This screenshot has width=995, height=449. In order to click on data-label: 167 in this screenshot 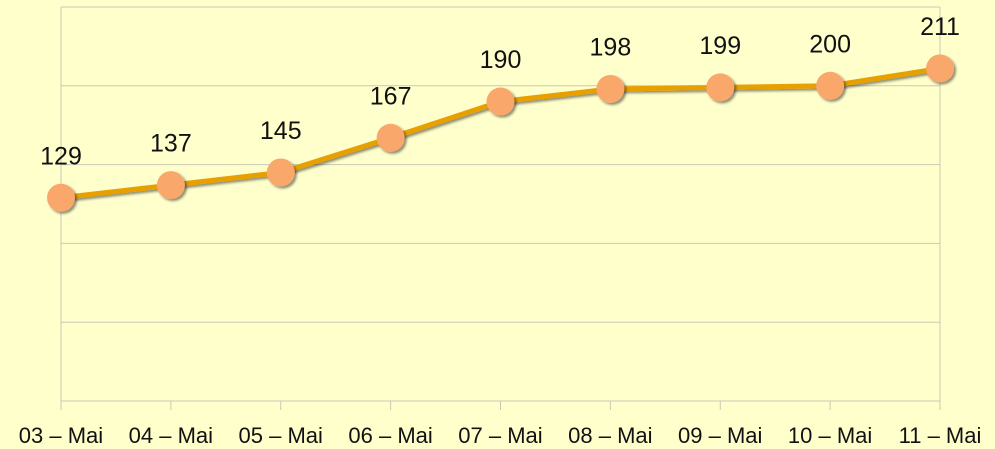, I will do `click(391, 96)`.